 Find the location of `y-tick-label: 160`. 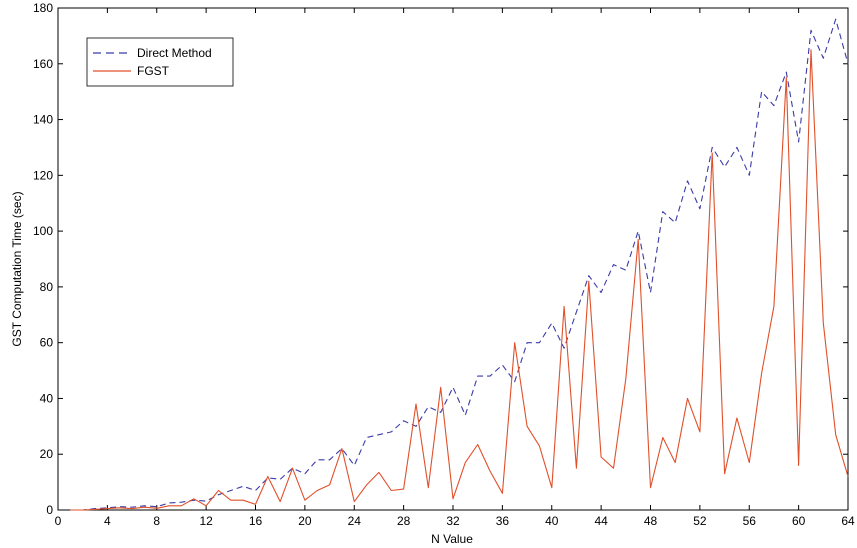

y-tick-label: 160 is located at coordinates (43, 64).